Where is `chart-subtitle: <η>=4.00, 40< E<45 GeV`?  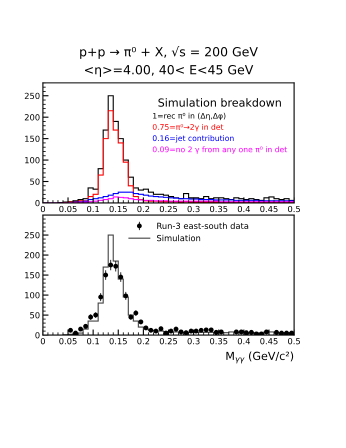
chart-subtitle: <η>=4.00, 40< E<45 GeV is located at coordinates (169, 71).